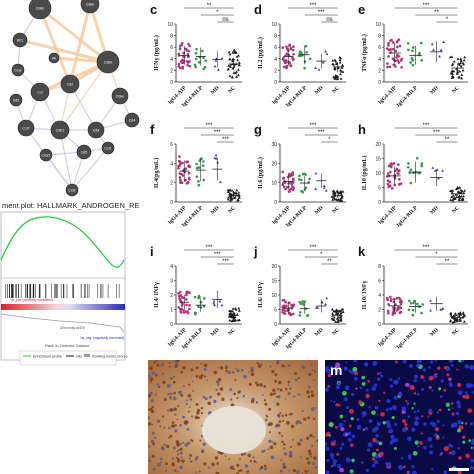 The height and width of the screenshot is (474, 474). Describe the element at coordinates (68, 358) in the screenshot. I see `gsea-legend` at that location.